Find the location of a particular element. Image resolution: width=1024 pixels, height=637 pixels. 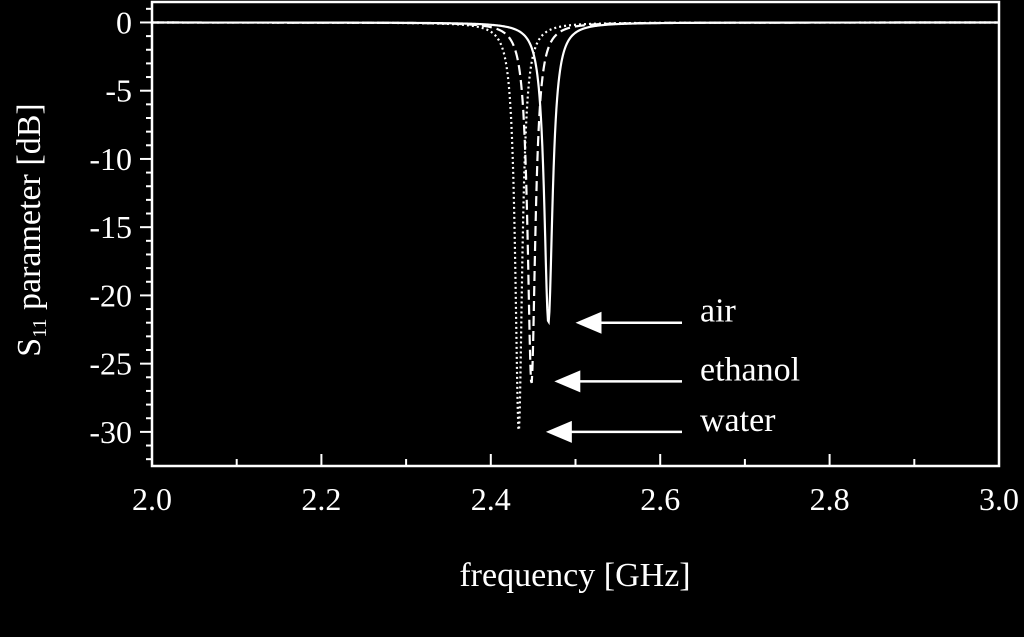

y-tick-label: -25 is located at coordinates (110, 364).